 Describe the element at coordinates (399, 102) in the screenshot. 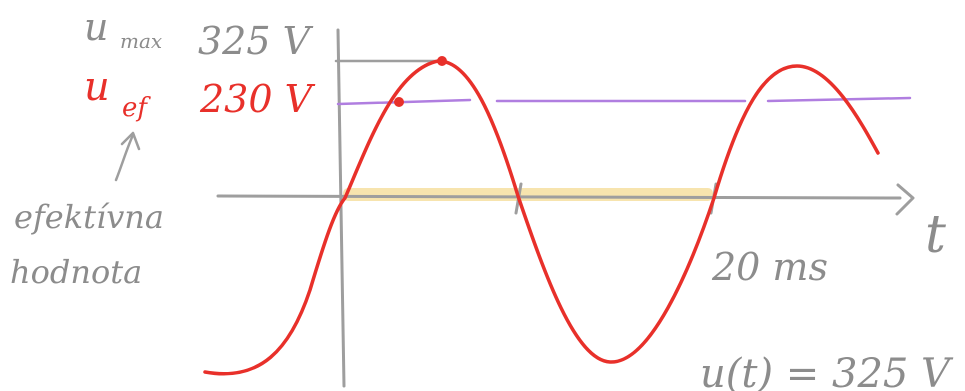

I see `effective-point` at that location.